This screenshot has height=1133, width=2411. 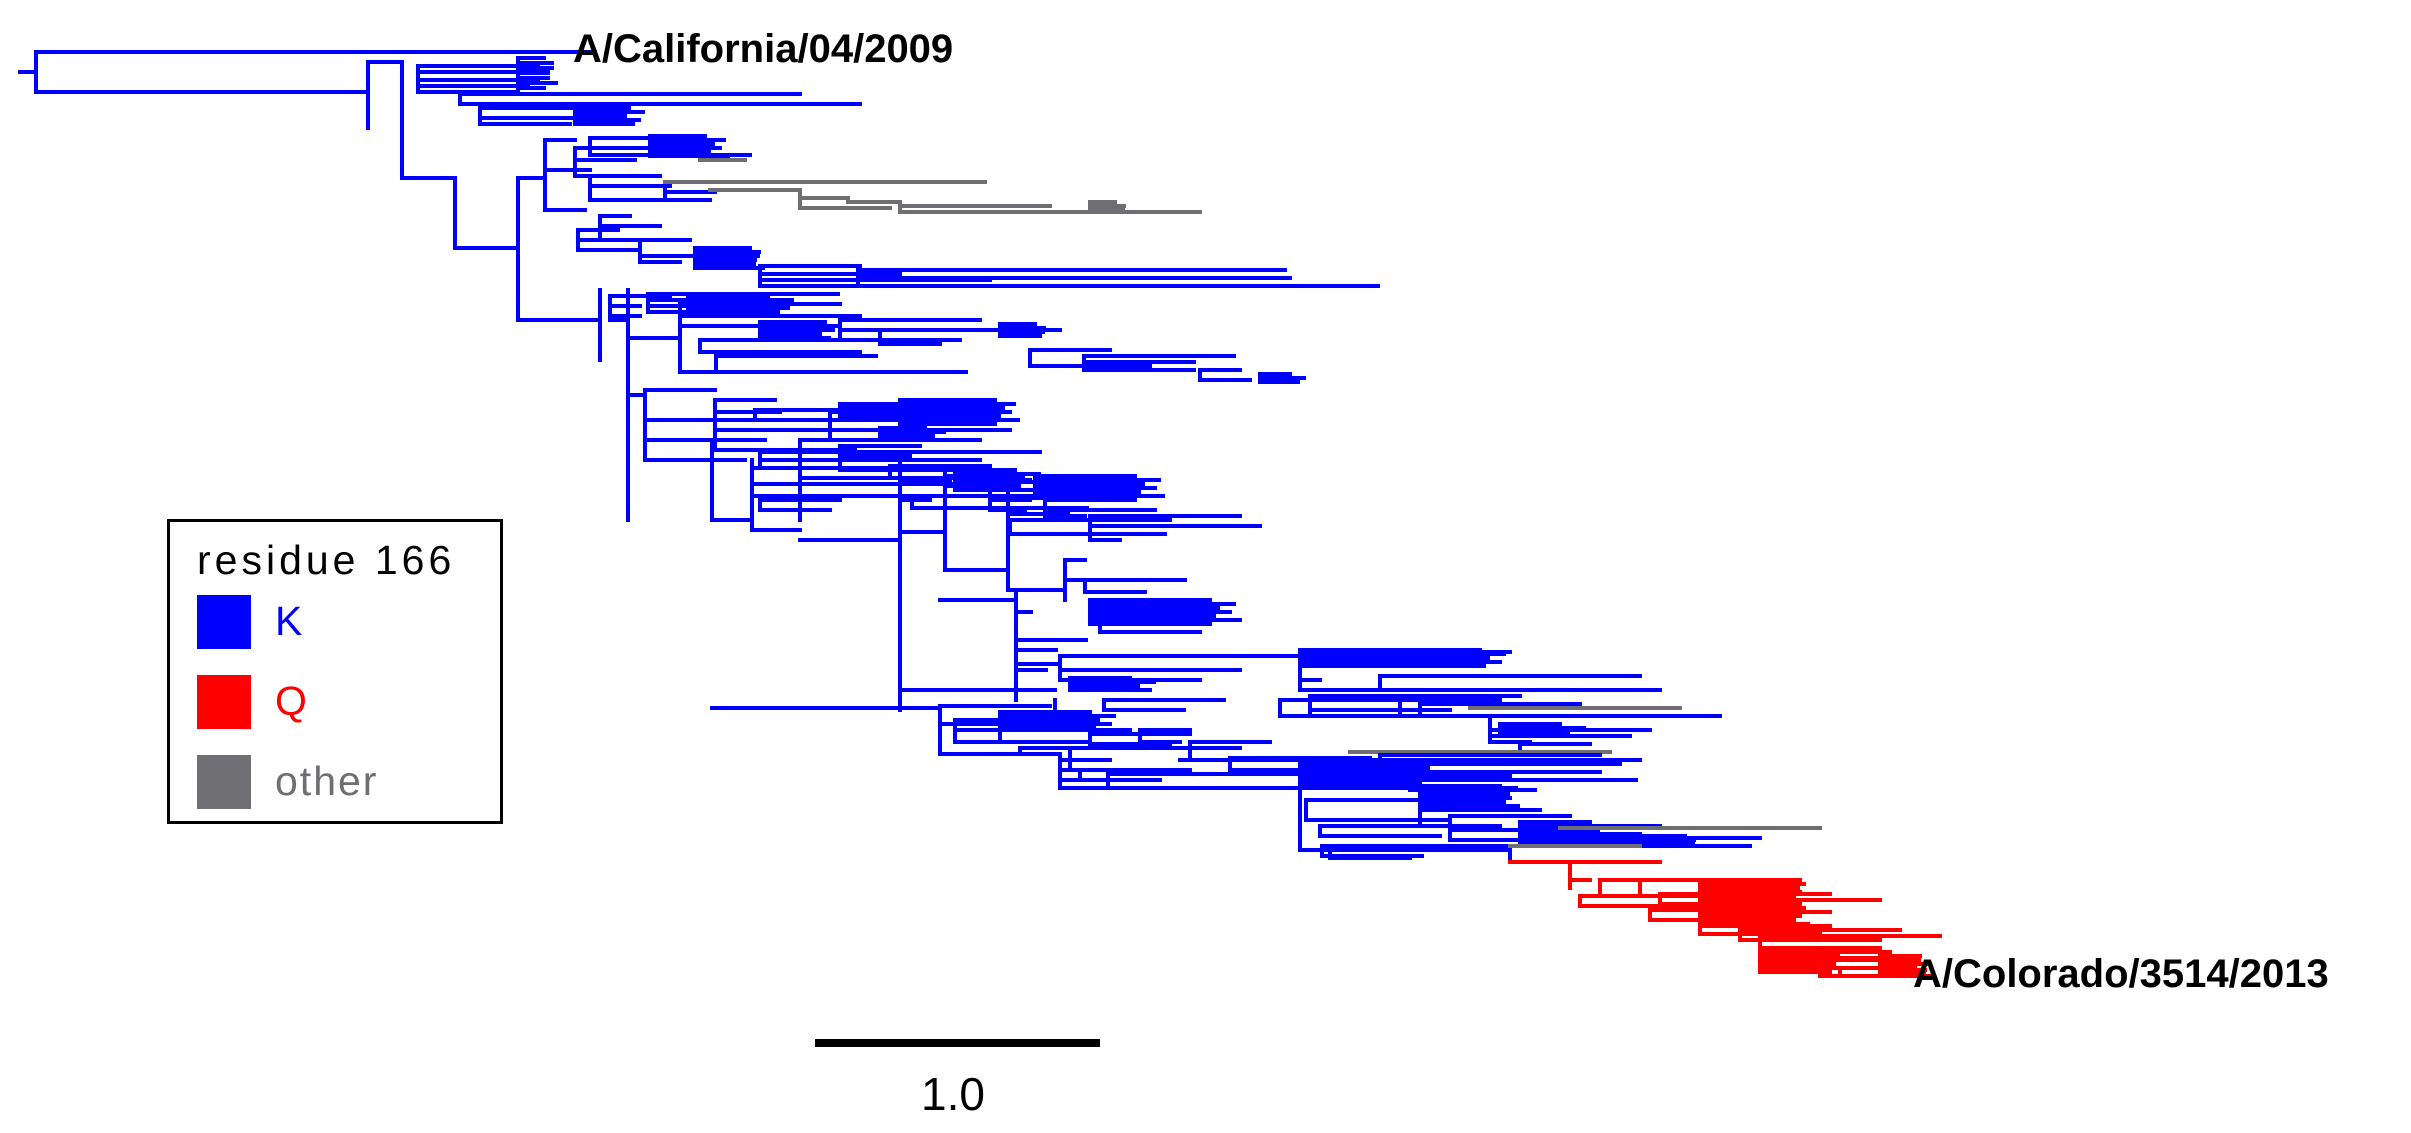 I want to click on legend-item-other: other, so click(x=287, y=781).